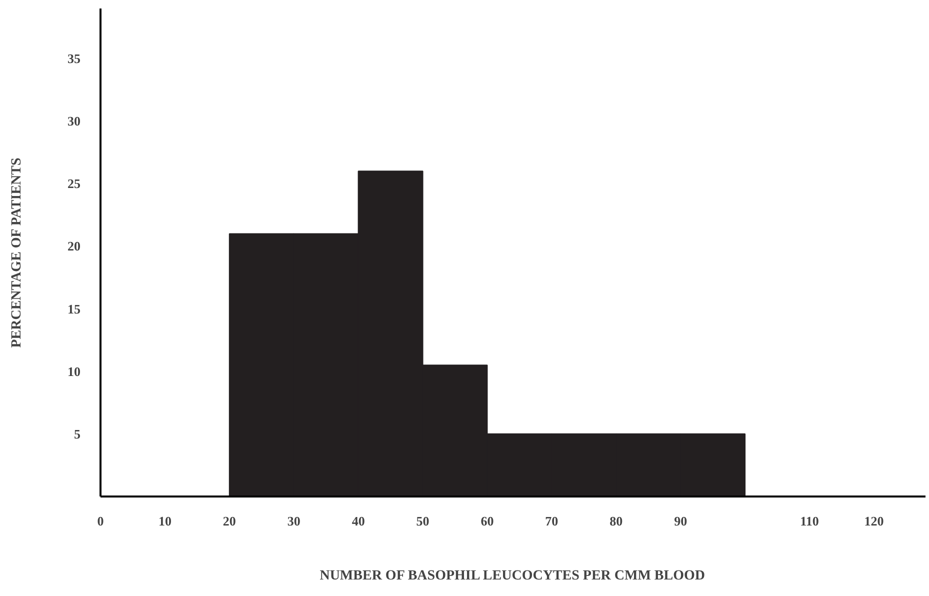  What do you see at coordinates (809, 521) in the screenshot?
I see `x-tick-label: 110` at bounding box center [809, 521].